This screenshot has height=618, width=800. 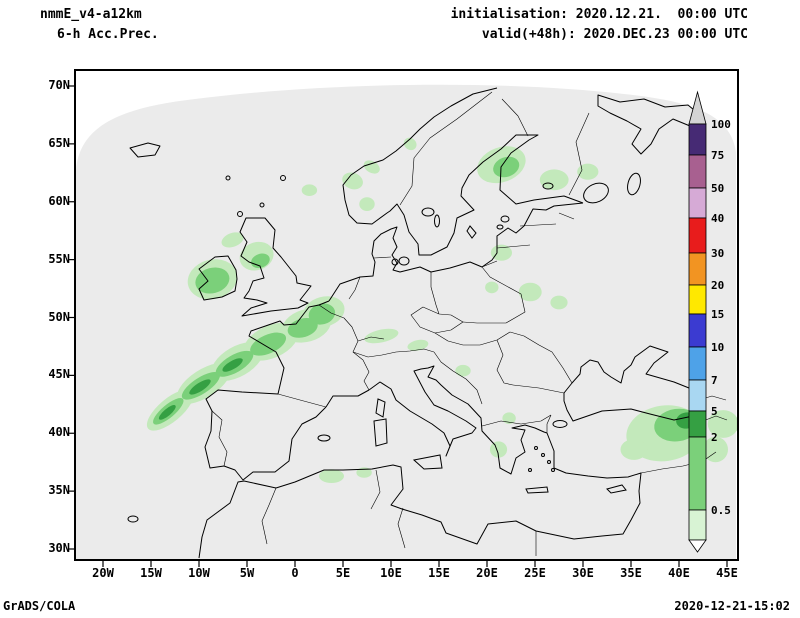 What do you see at coordinates (283, 178) in the screenshot?
I see `island-shetland` at bounding box center [283, 178].